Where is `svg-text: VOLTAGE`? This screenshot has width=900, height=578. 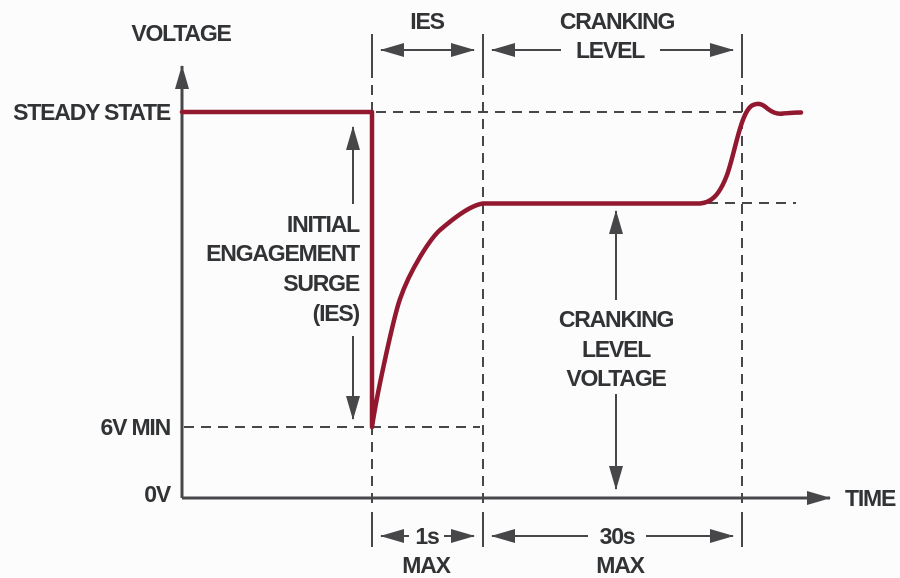
svg-text: VOLTAGE is located at coordinates (616, 378).